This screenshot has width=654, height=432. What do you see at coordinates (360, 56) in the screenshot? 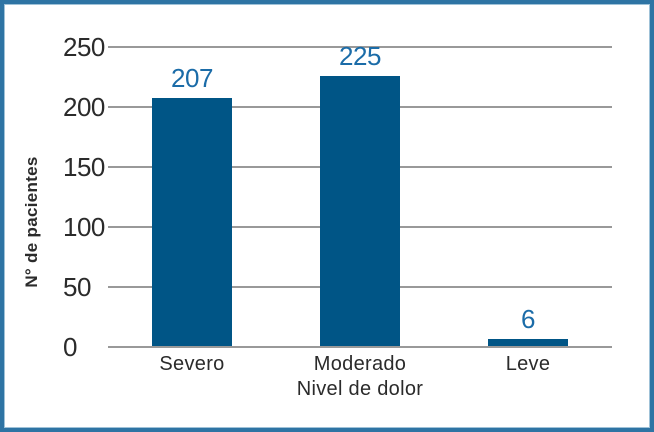
I see `value-label-moderado: 225` at bounding box center [360, 56].